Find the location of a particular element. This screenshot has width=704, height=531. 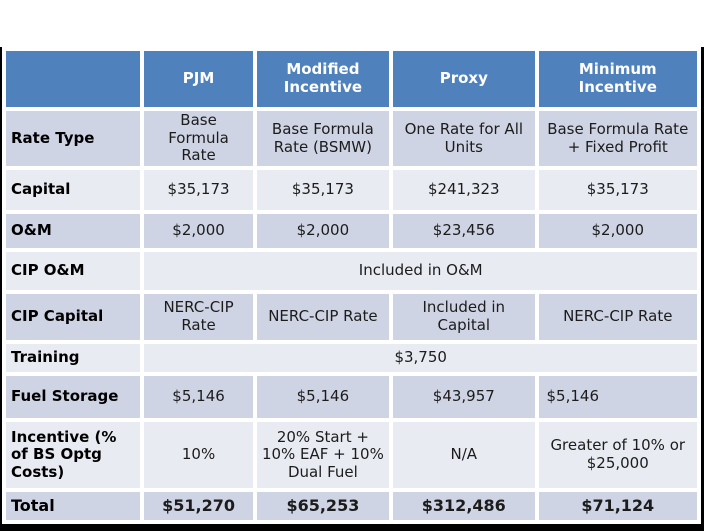

row-label-cip-om: CIP O&M is located at coordinates (73, 271).